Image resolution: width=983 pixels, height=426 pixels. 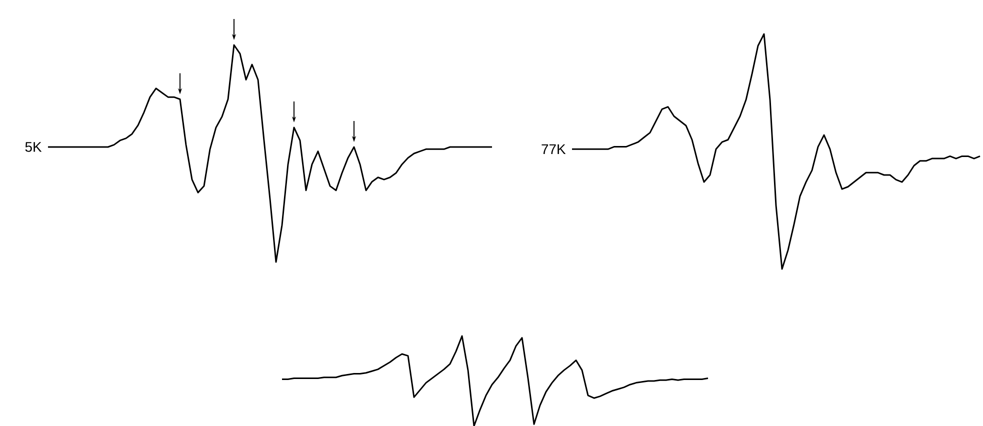 I want to click on series-label: 5K, so click(x=33, y=147).